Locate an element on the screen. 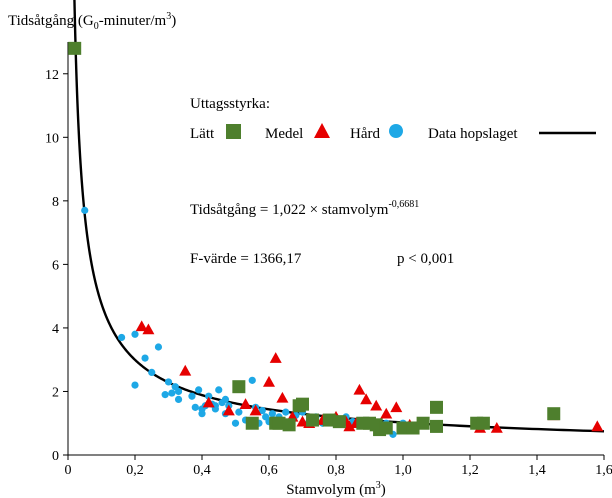 Image resolution: width=612 pixels, height=498 pixels. f-value-annotation: F-värde = 1366,17 is located at coordinates (246, 259).